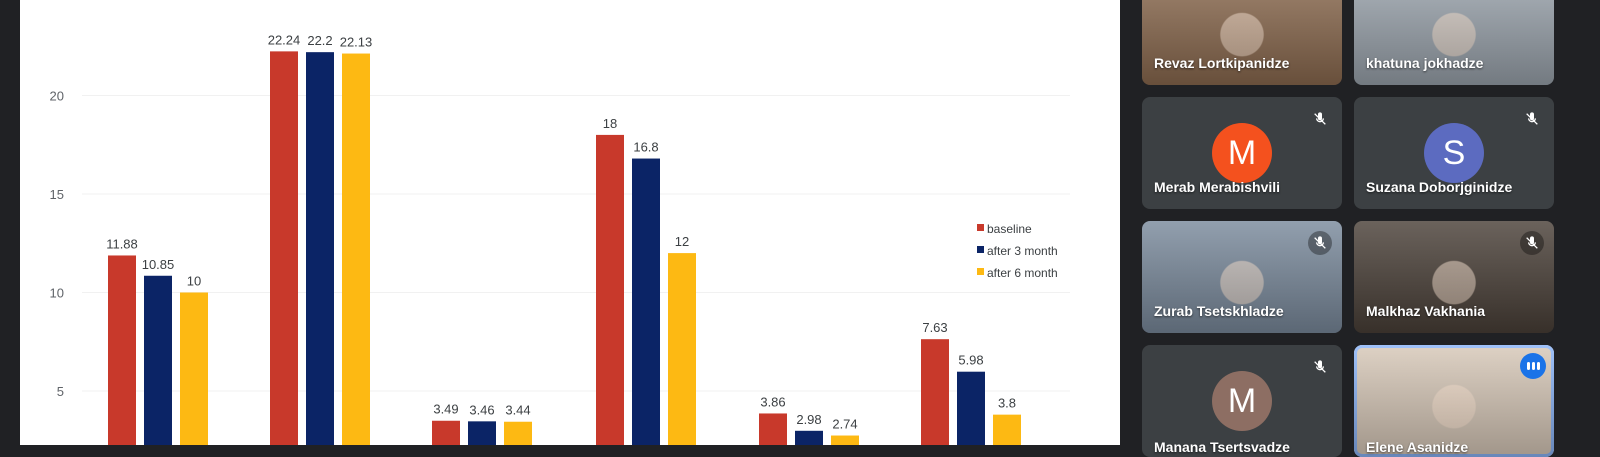  I want to click on y-tick-label: 5, so click(60, 391).